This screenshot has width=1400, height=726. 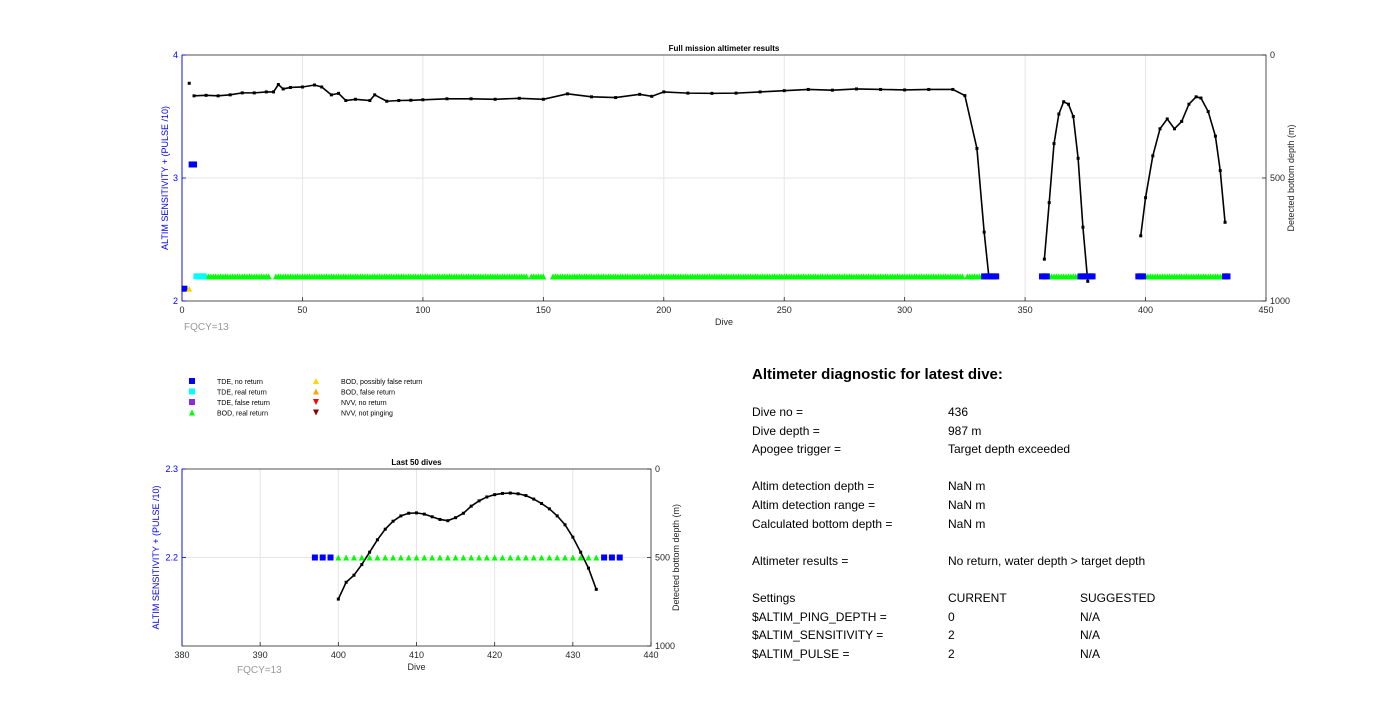 What do you see at coordinates (1090, 653) in the screenshot?
I see `setting-suggested: N/A` at bounding box center [1090, 653].